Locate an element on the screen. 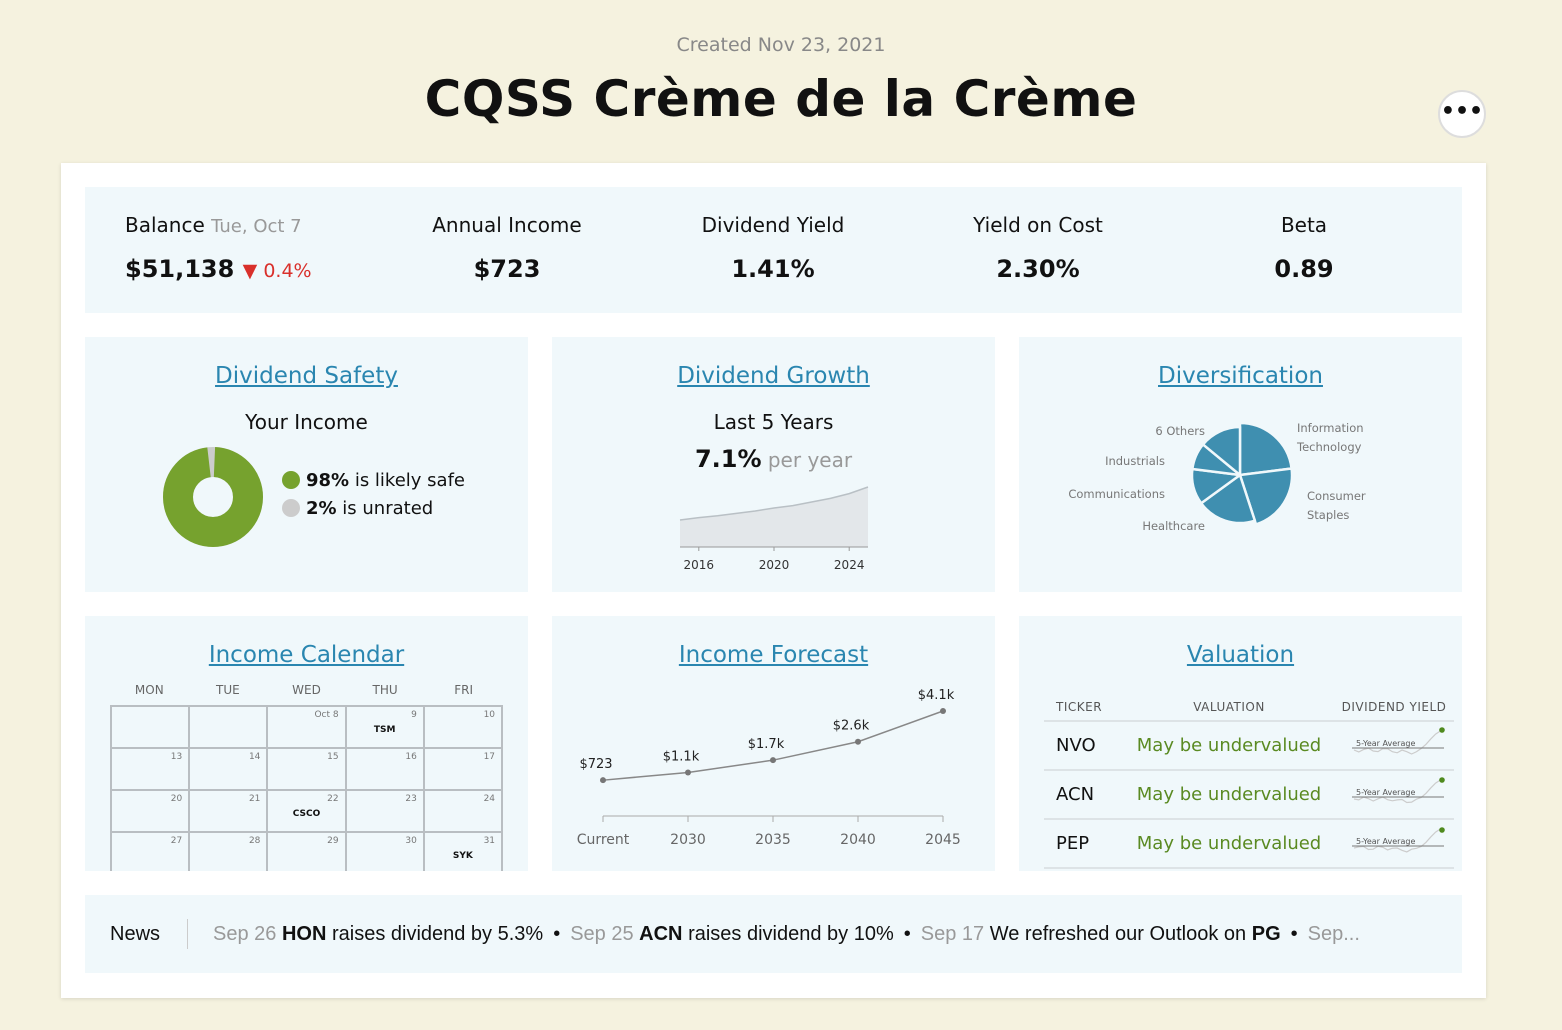  calendar-cell: 13 is located at coordinates (151, 770).